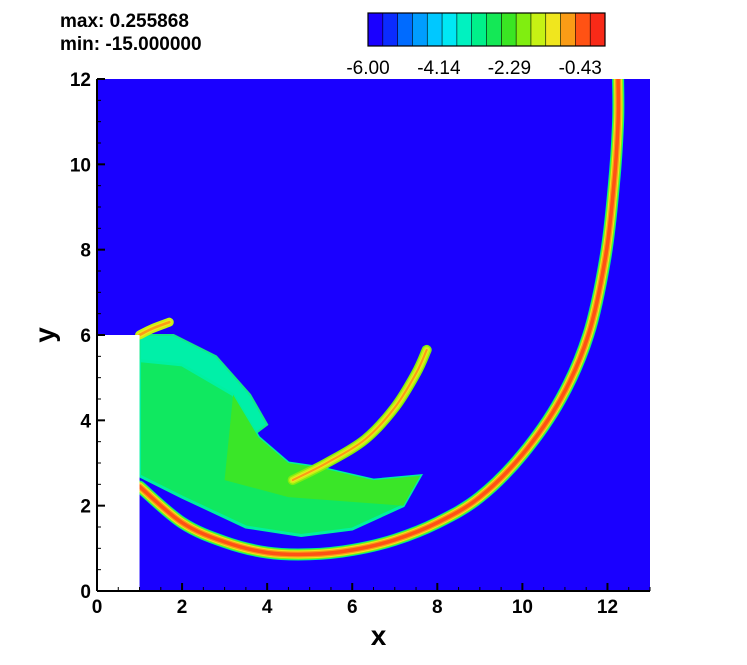 The width and height of the screenshot is (747, 665). I want to click on colorbar-tick-label: -0.43, so click(580, 68).